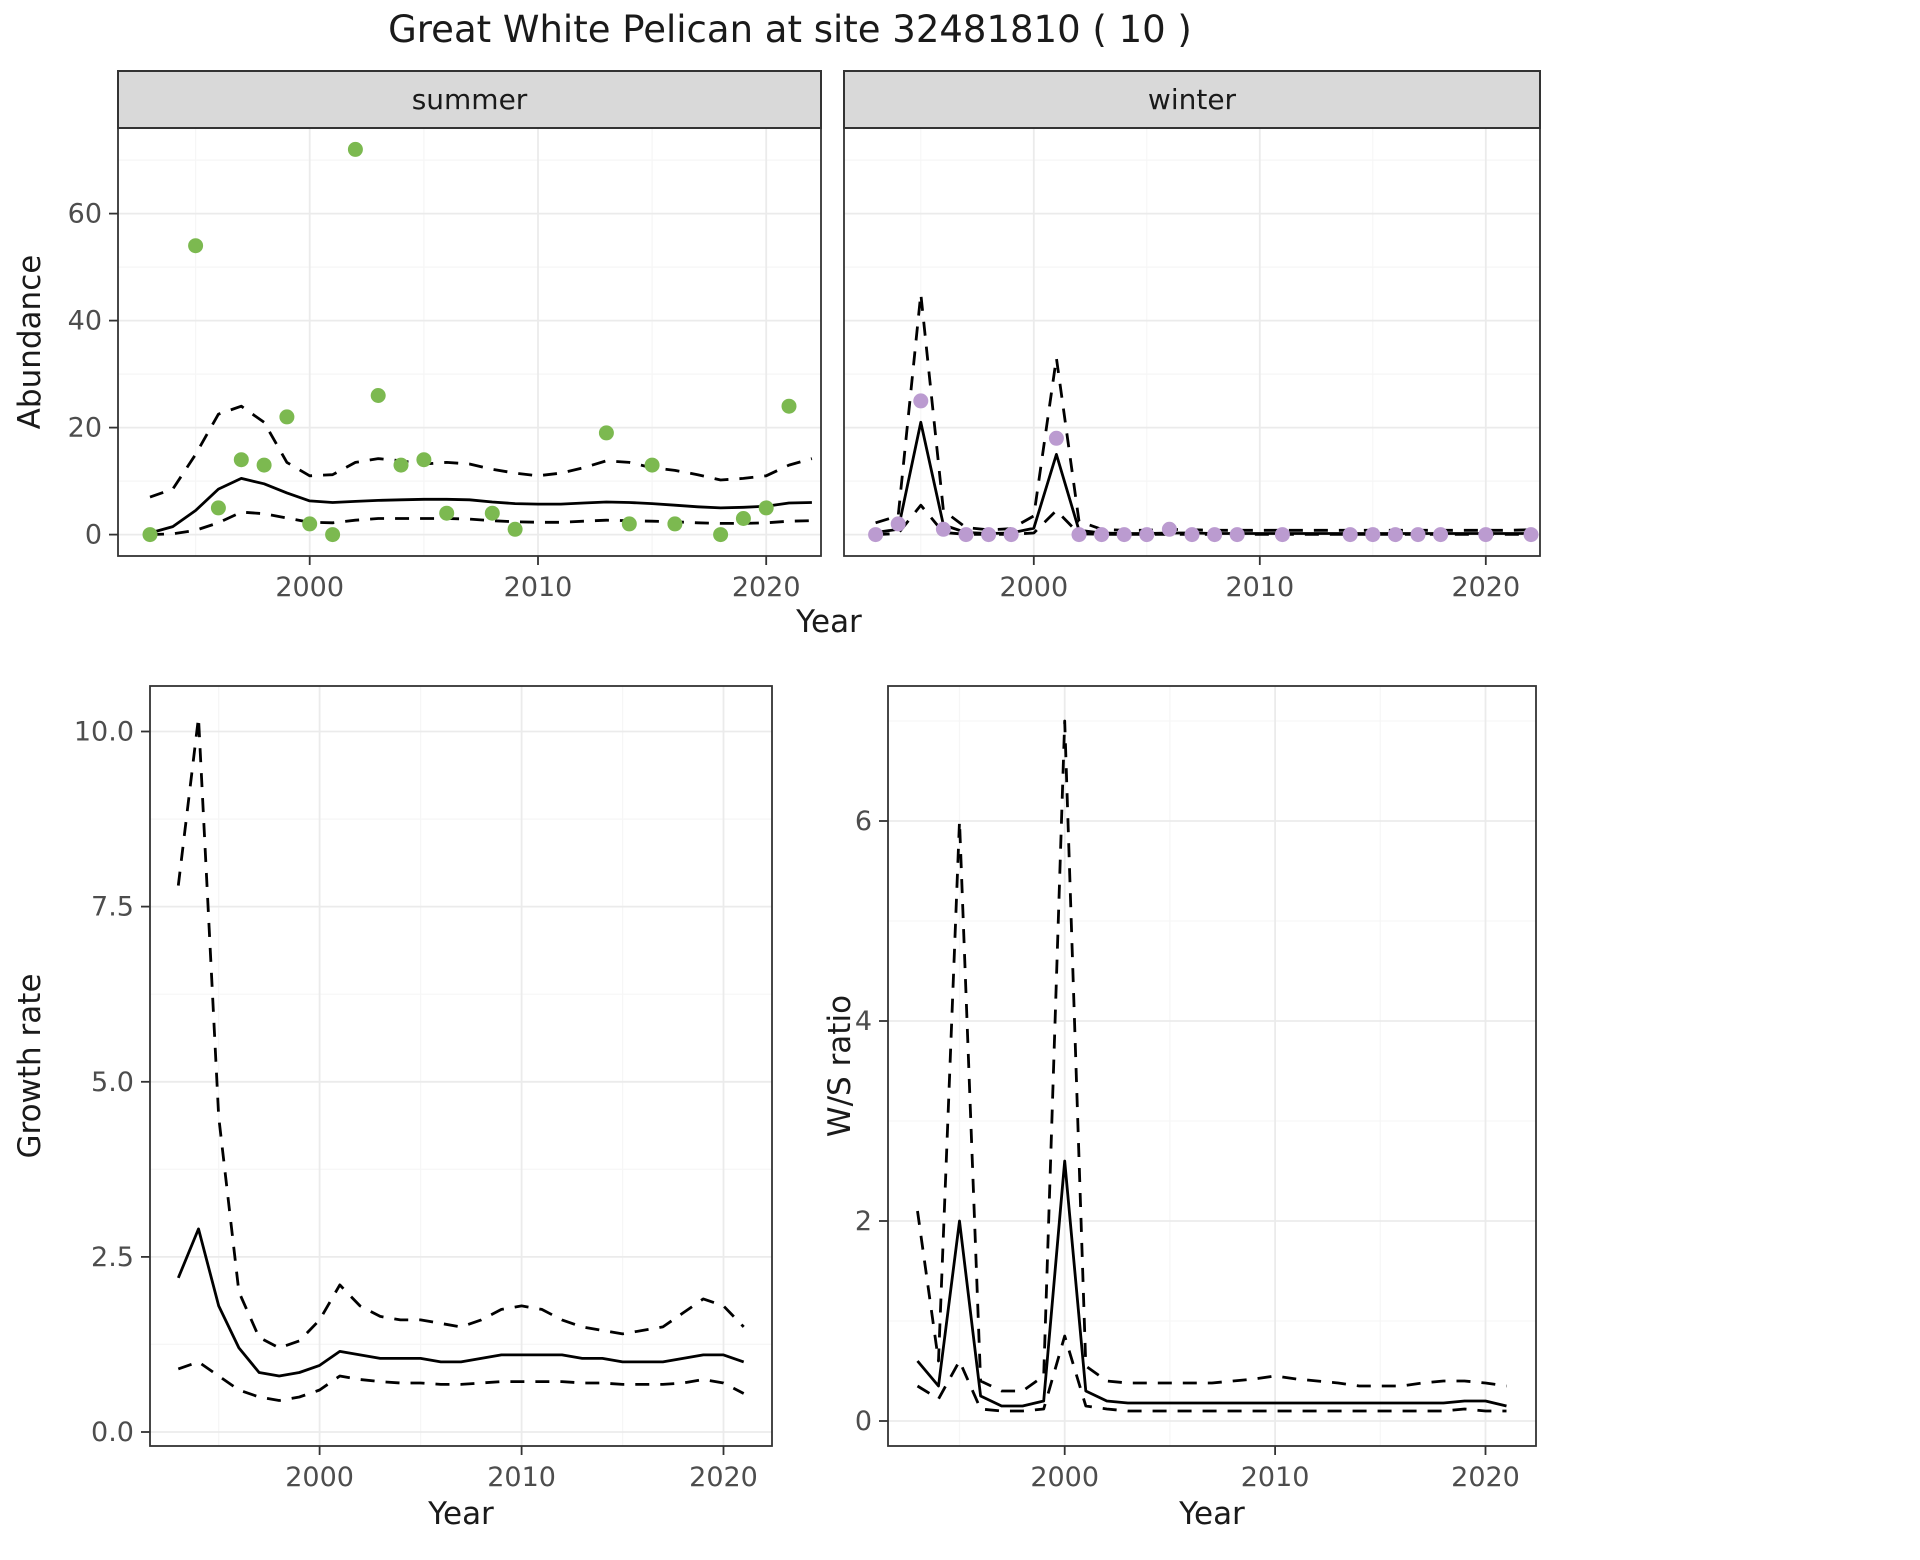  I want to click on facet-strip-winter: winter, so click(1192, 99).